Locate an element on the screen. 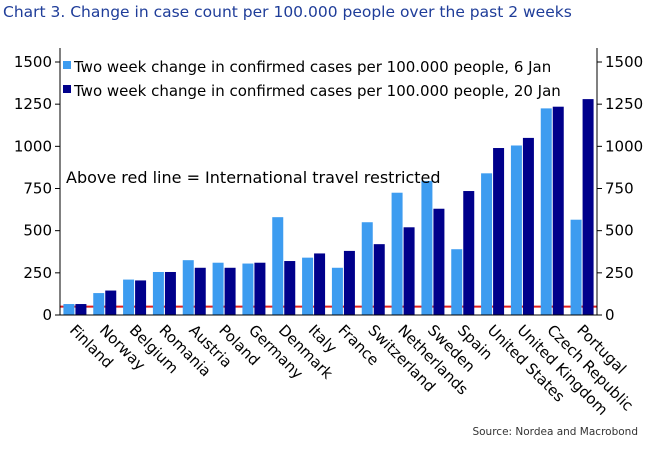 This screenshot has width=648, height=455. legend-swatch-6-jan is located at coordinates (67, 65).